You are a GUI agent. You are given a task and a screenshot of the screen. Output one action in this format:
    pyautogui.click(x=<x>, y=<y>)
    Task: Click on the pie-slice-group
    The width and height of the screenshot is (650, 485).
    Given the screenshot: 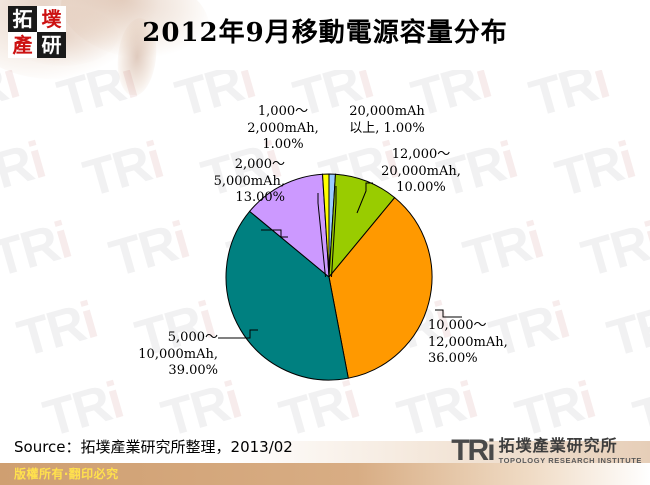 What is the action you would take?
    pyautogui.click(x=329, y=277)
    